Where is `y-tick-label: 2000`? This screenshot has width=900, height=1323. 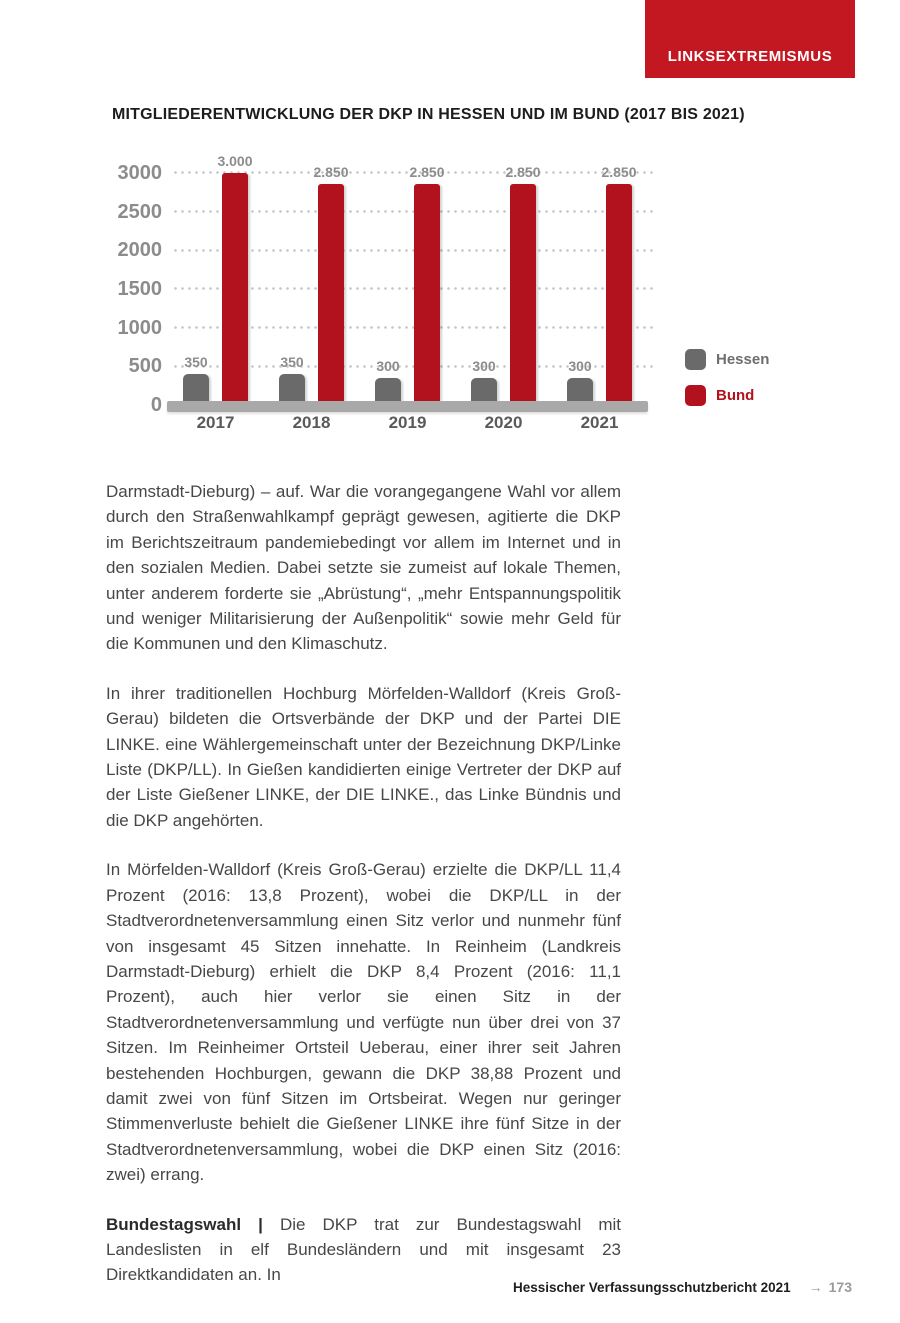
y-tick-label: 2000 is located at coordinates (140, 250).